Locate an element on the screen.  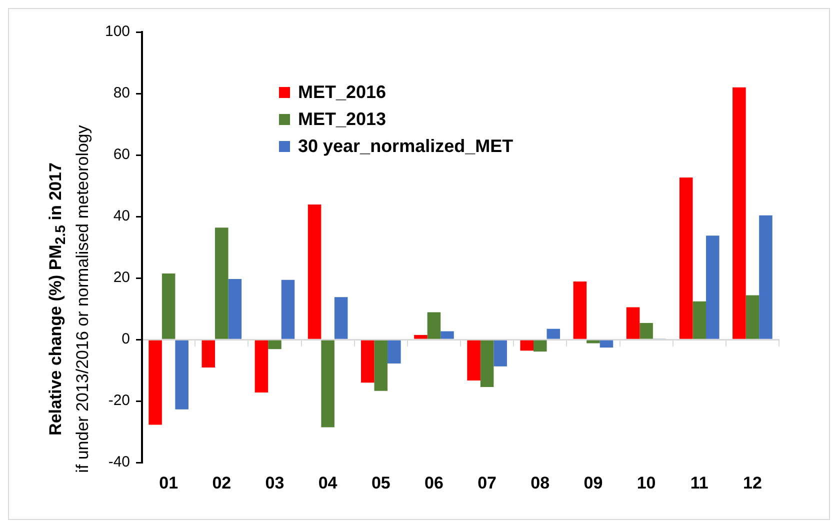
x-tick-label: 06 is located at coordinates (434, 482).